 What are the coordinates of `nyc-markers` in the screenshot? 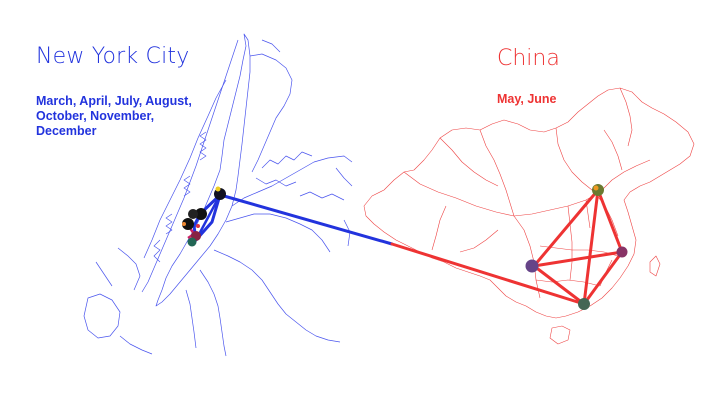 It's located at (204, 216).